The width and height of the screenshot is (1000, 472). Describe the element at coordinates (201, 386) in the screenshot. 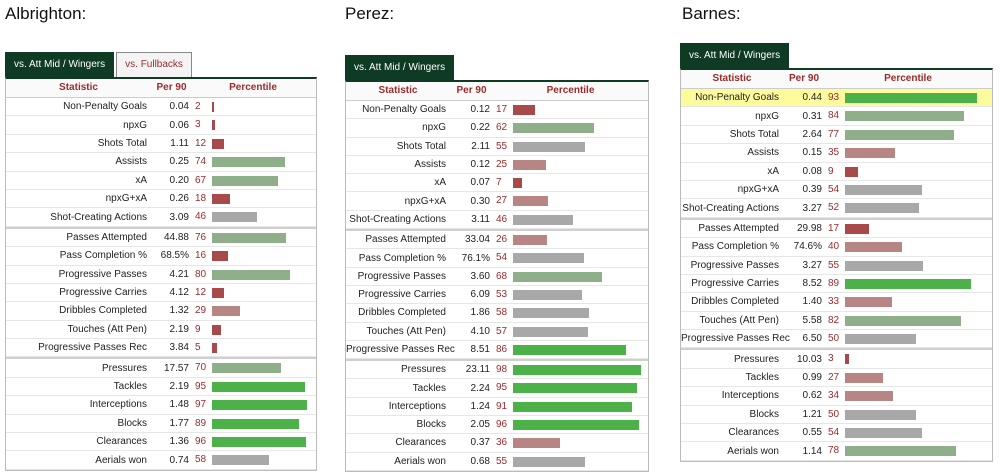

I see `percentile-value: 95` at that location.